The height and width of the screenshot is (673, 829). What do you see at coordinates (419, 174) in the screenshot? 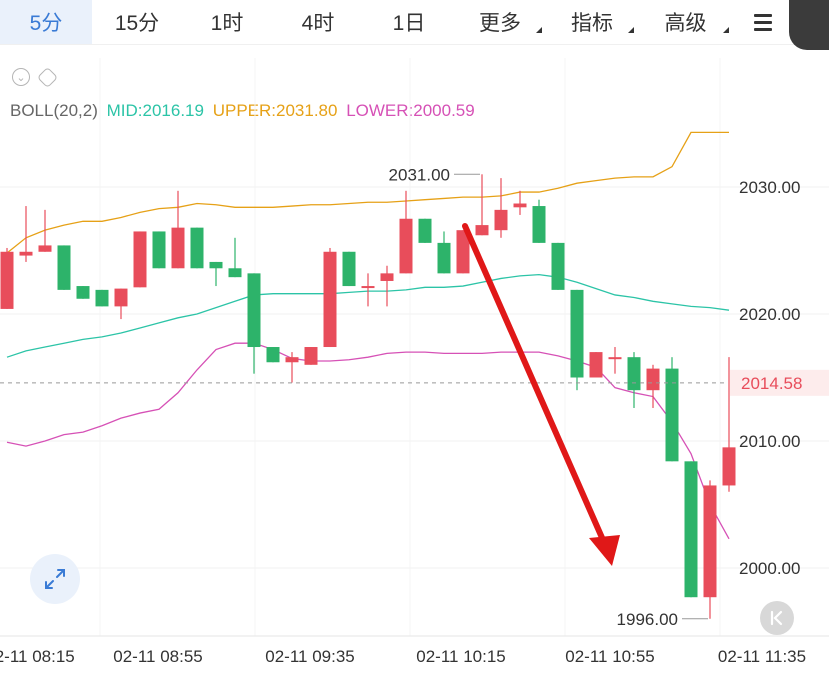
I see `high-marker-label: 2031.00` at bounding box center [419, 174].